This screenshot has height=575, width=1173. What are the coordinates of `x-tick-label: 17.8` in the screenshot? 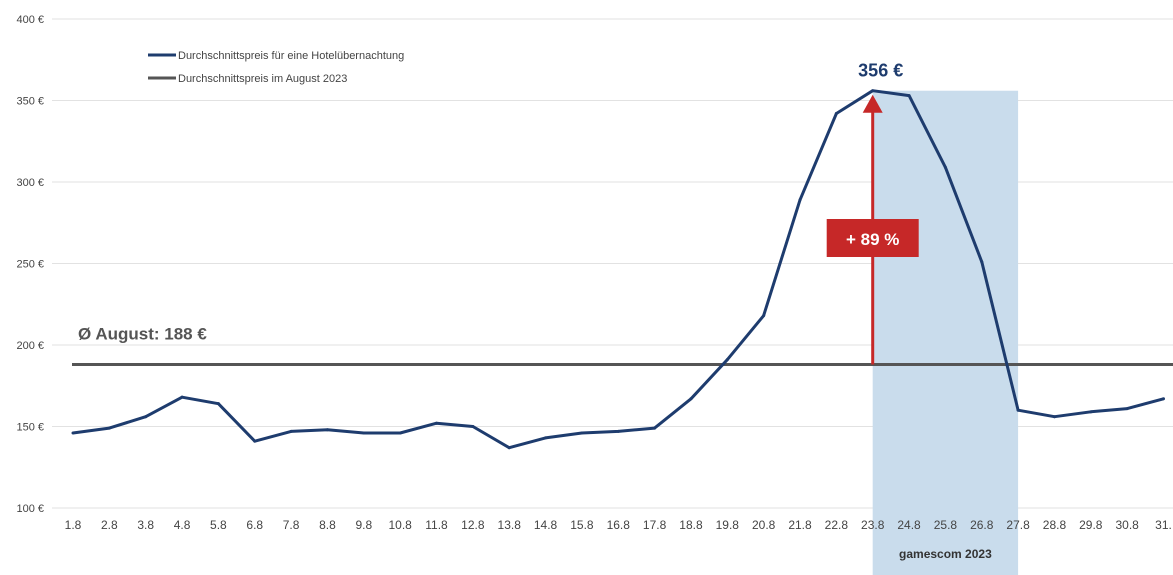 It's located at (655, 525).